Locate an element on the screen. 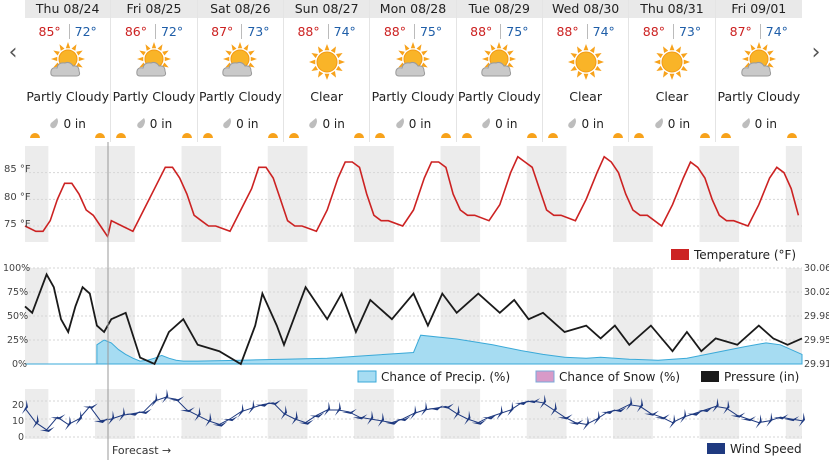 The width and height of the screenshot is (829, 460). pressure-tick-29.98: 29.98 is located at coordinates (816, 316).